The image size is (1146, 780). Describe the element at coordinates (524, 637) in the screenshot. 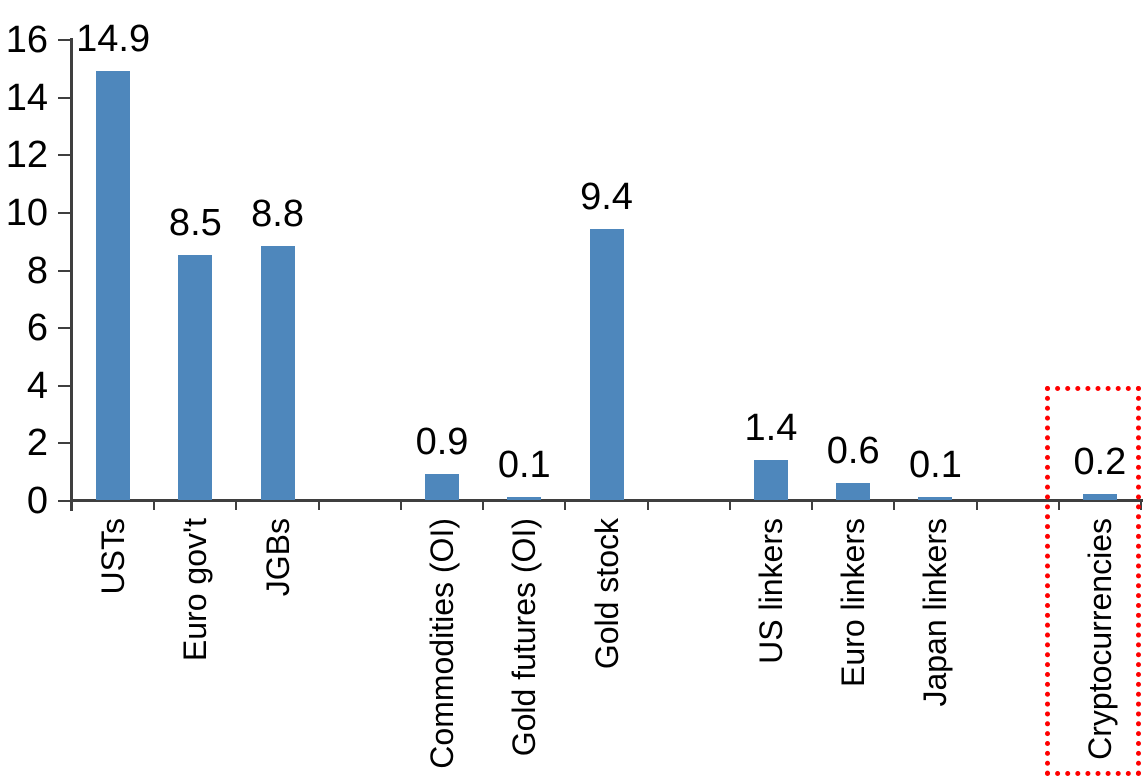

I see `category-label-gold-futures-oi: Gold futures (OI)` at that location.